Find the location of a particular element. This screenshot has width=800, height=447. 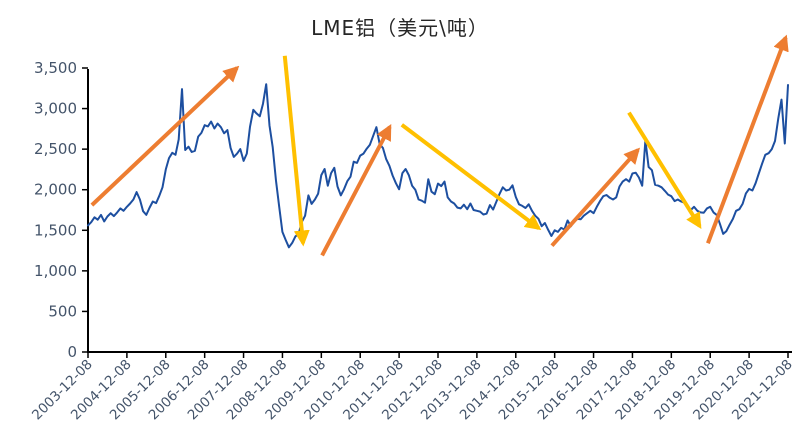

y-tick-label: 2,000 is located at coordinates (55, 190).